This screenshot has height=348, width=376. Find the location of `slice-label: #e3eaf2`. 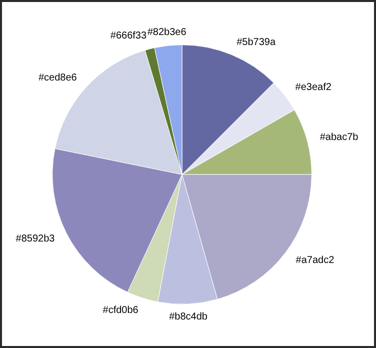

slice-label: #e3eaf2 is located at coordinates (313, 88).